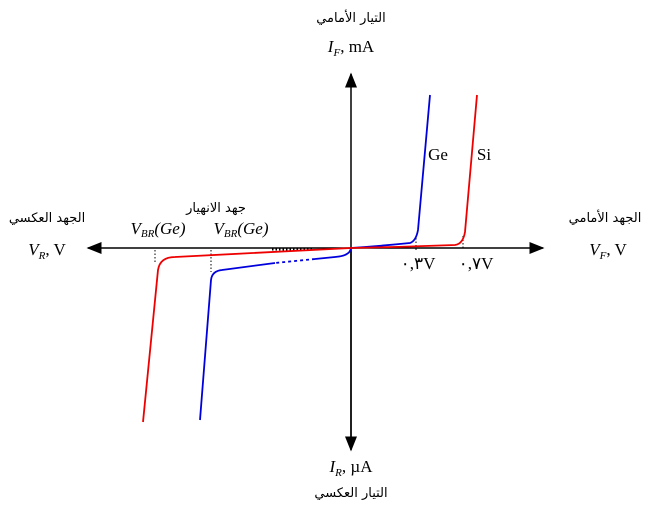 Image resolution: width=652 pixels, height=509 pixels. What do you see at coordinates (295, 261) in the screenshot?
I see `ge-reverse-dash` at bounding box center [295, 261].